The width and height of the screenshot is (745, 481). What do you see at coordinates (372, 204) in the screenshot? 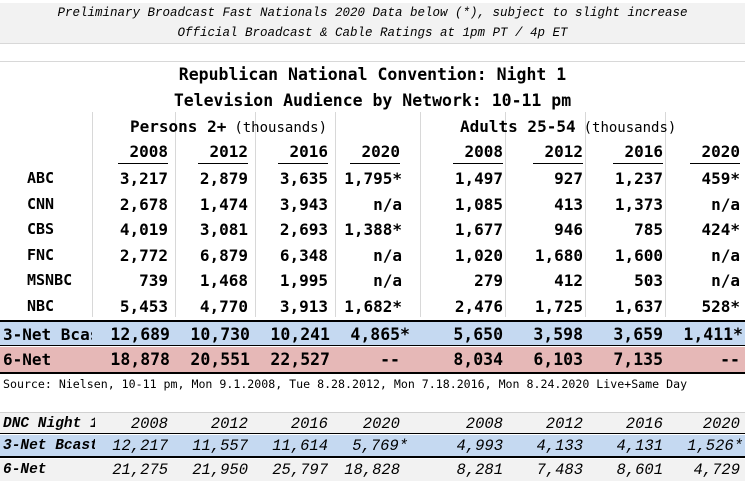
I see `table-row: CNN 2,678 1,474 3,943 n/a 1,085 413 1,373 n/a` at bounding box center [372, 204].